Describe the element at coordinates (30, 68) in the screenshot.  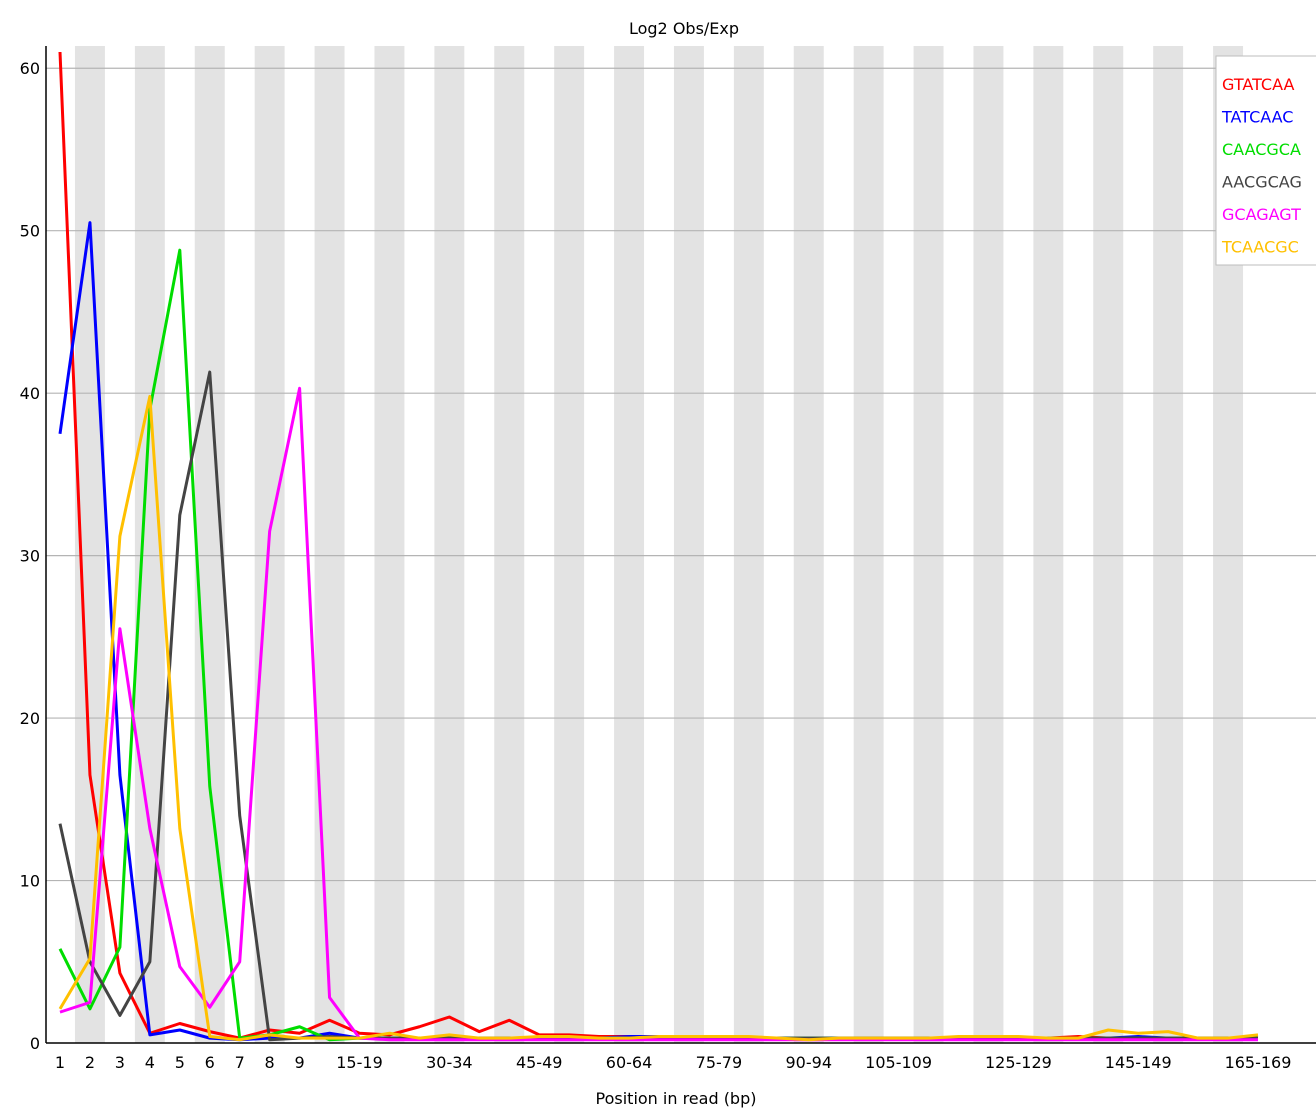
I see `y-tick-label: 60` at that location.